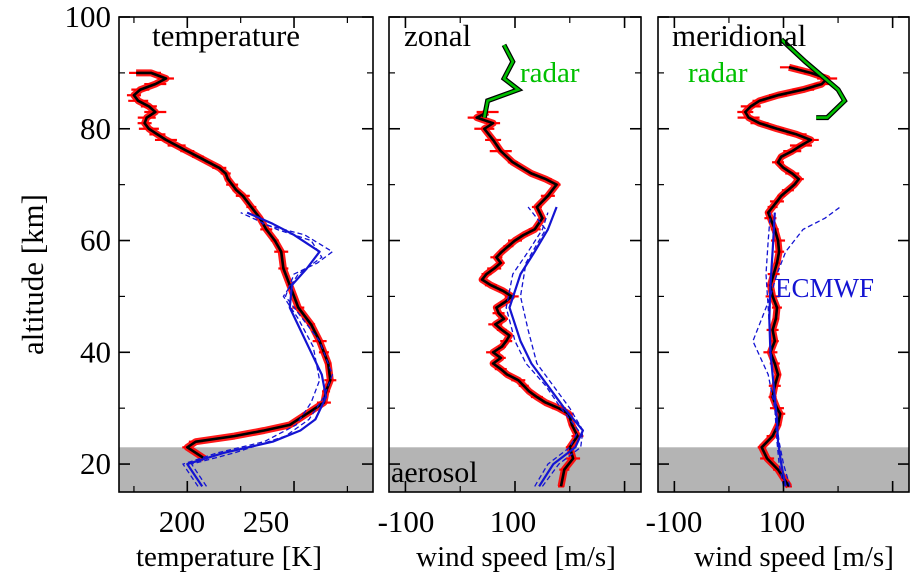 The height and width of the screenshot is (576, 920). I want to click on aerosol-band, so click(246, 469).